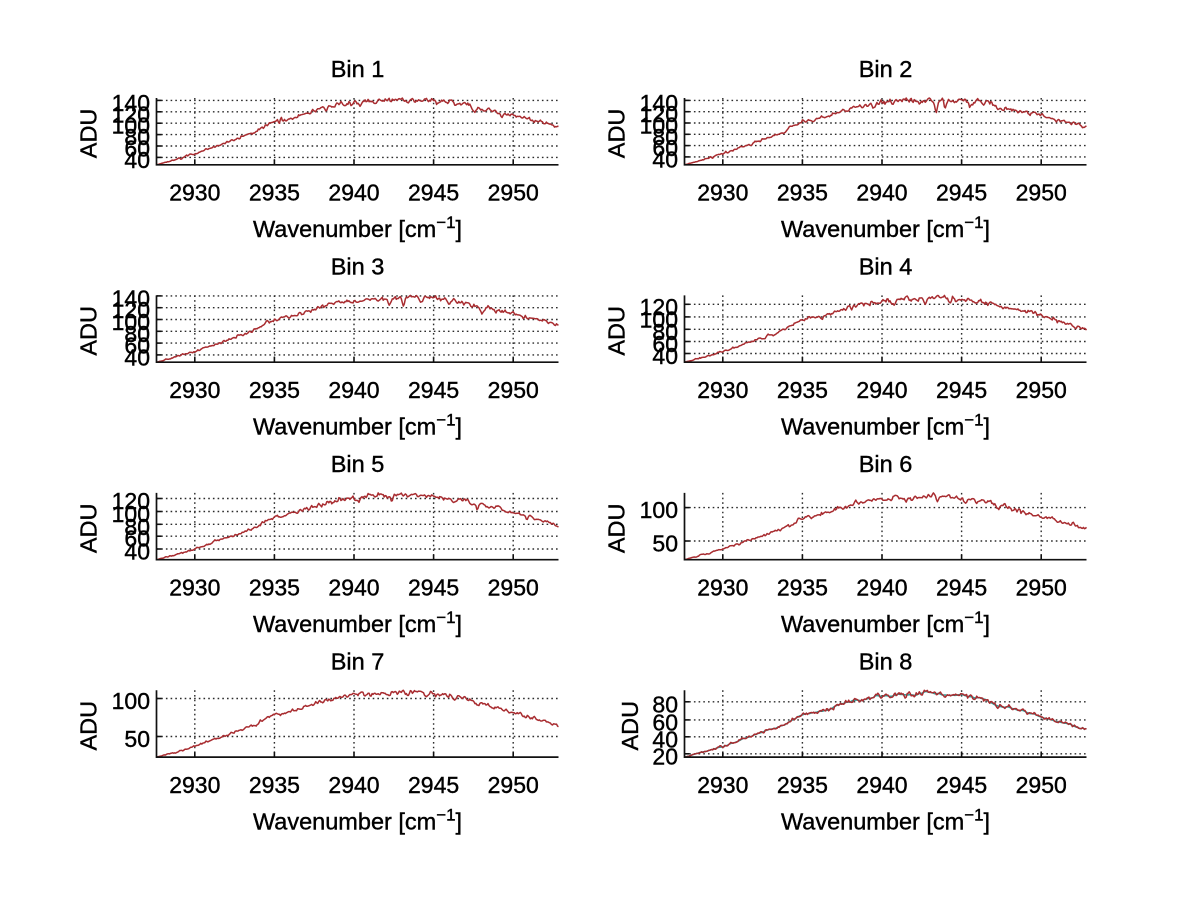  What do you see at coordinates (358, 661) in the screenshot?
I see `svg-text: Bin 7` at bounding box center [358, 661].